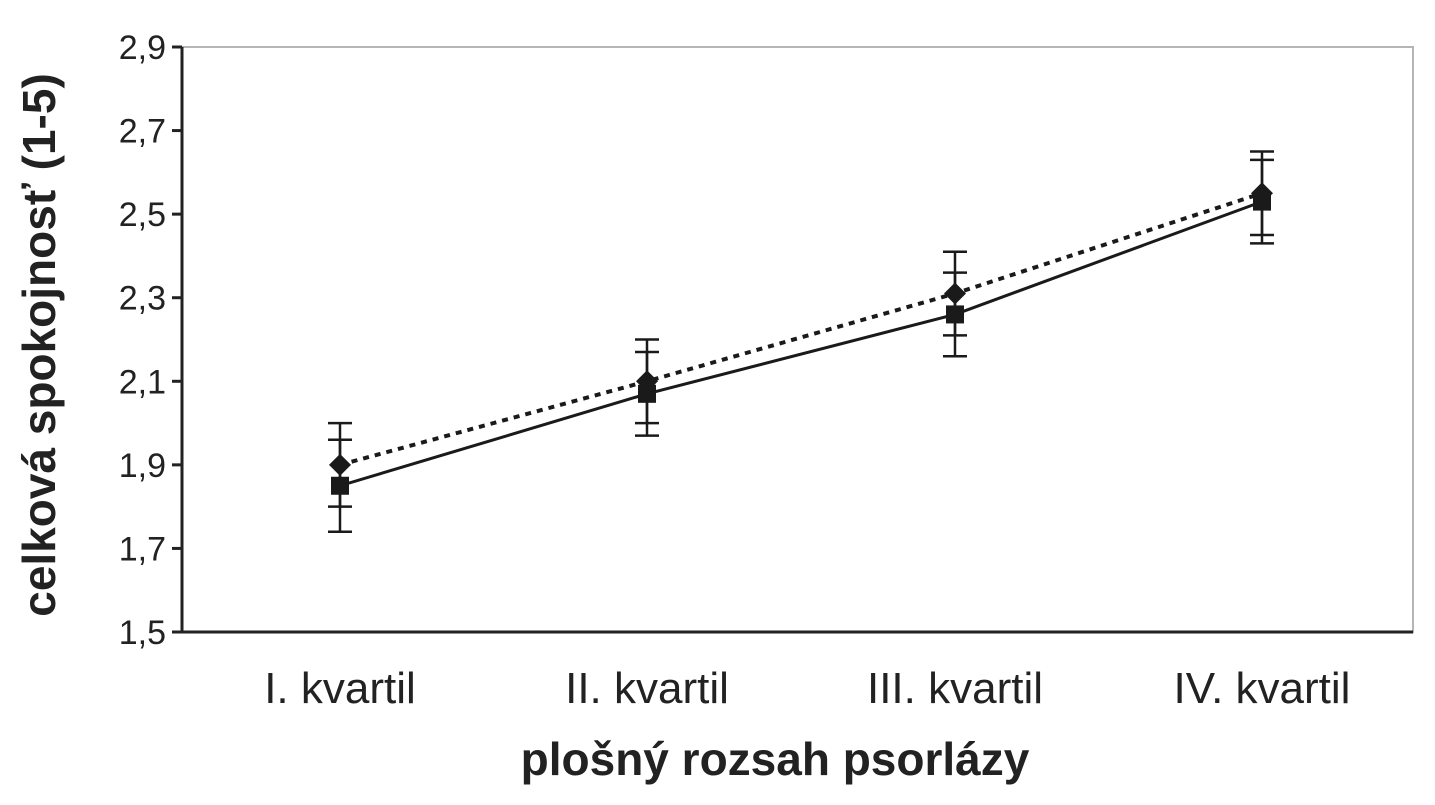 This screenshot has width=1435, height=805. Describe the element at coordinates (1262, 688) in the screenshot. I see `x-tick-label: IV. kvartil` at that location.